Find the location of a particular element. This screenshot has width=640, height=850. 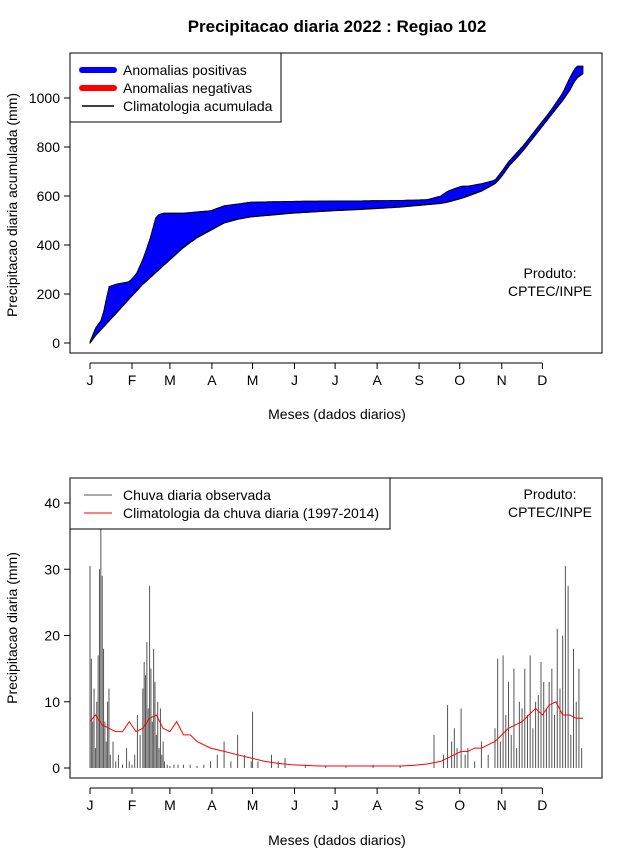

bottom-y-tick-label: 20 is located at coordinates (52, 636).